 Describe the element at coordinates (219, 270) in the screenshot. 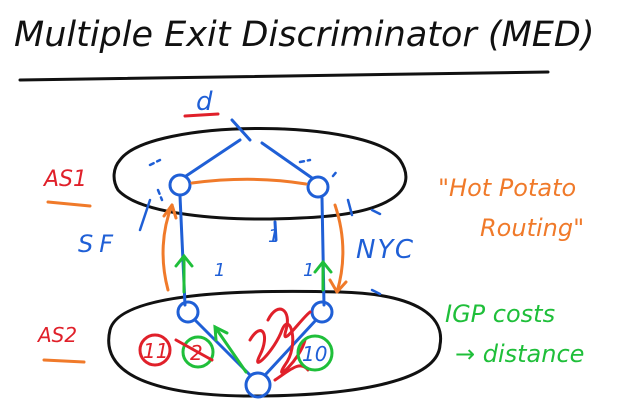

I see `link-cost-left: 1` at that location.